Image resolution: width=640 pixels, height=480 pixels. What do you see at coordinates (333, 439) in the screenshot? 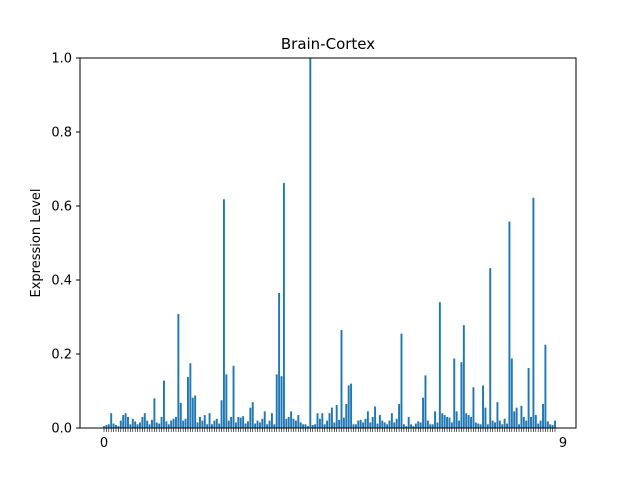
I see `x-axis: 0 9` at bounding box center [333, 439].